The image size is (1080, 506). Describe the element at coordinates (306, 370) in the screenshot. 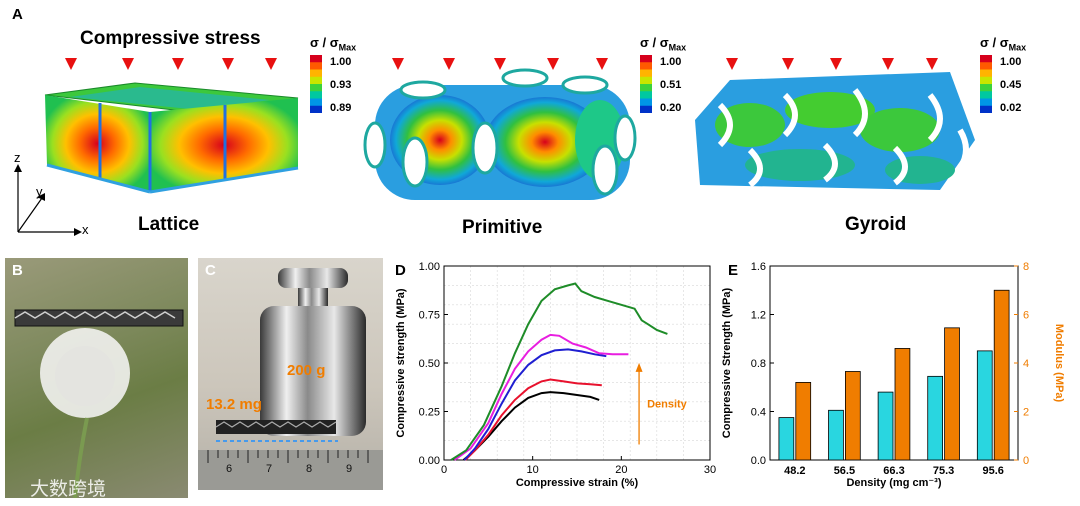

I see `weight-mass-label: 200 g` at that location.